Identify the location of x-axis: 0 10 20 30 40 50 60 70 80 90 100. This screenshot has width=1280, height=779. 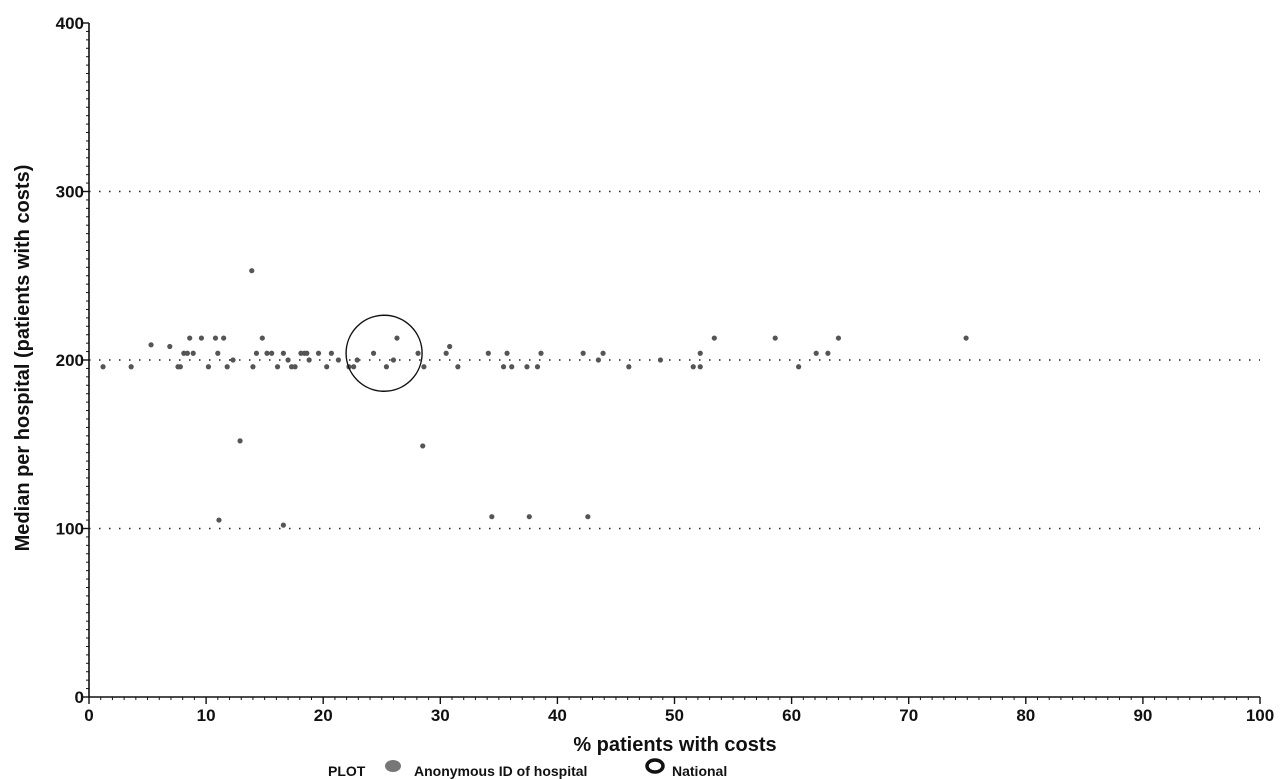
(679, 711).